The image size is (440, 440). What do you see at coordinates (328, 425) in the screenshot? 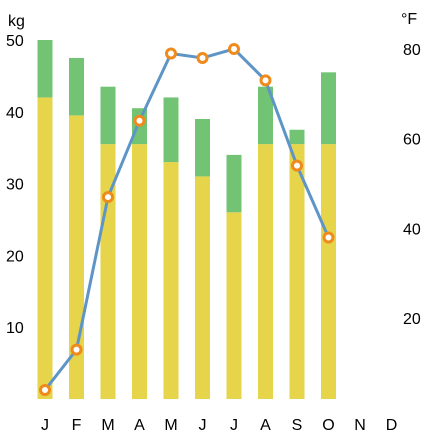
I see `x-tick-label-9: O` at bounding box center [328, 425].